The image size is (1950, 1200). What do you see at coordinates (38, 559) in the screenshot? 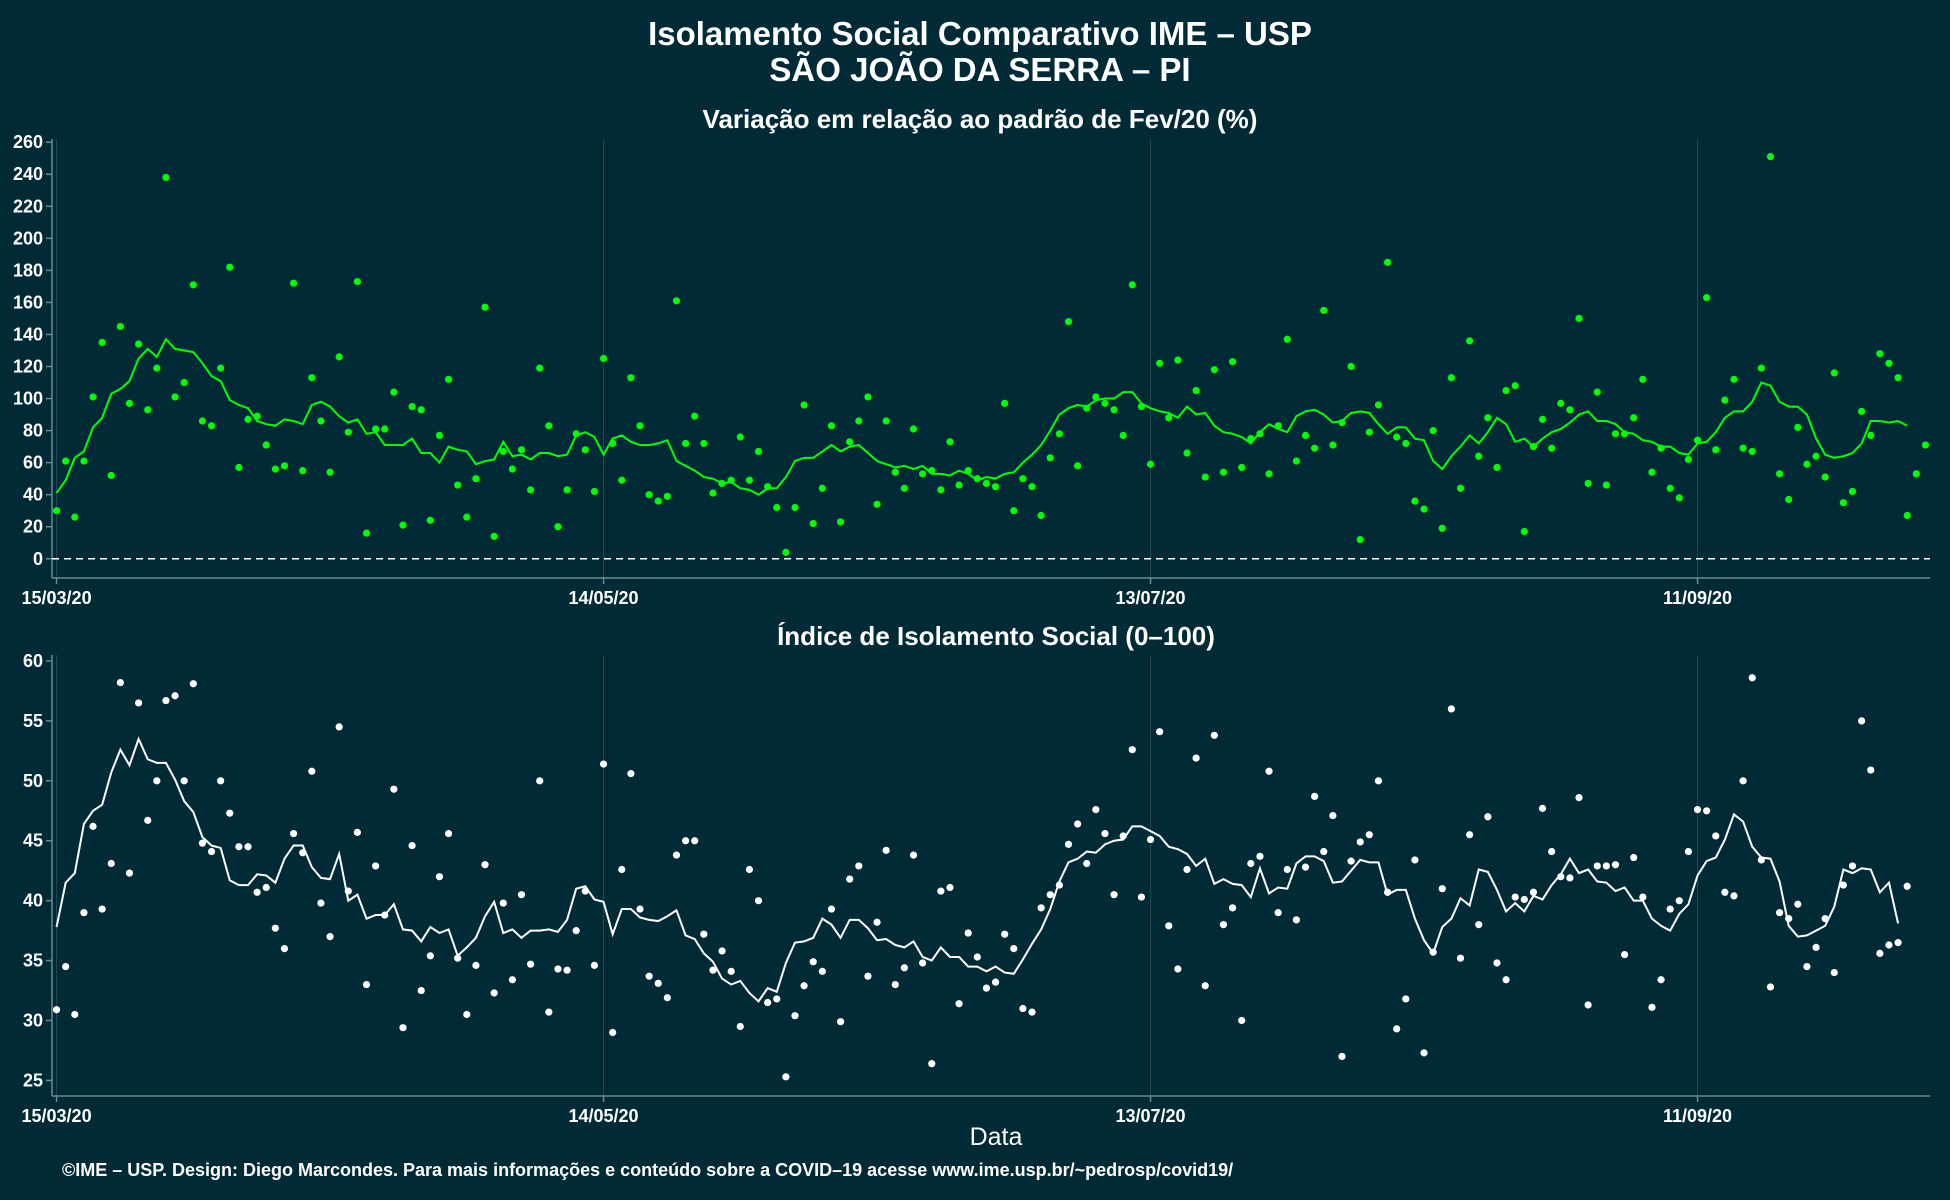
I see `y-tick-label: 0` at bounding box center [38, 559].